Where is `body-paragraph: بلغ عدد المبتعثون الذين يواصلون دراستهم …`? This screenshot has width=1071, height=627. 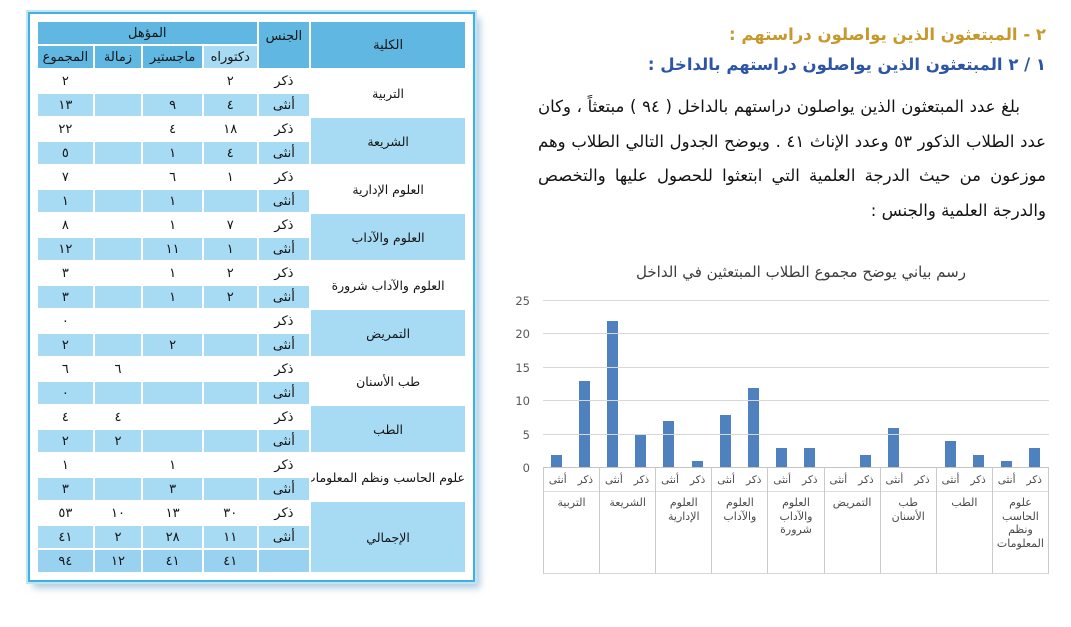 body-paragraph: بلغ عدد المبتعثون الذين يواصلون دراستهم … is located at coordinates (792, 158).